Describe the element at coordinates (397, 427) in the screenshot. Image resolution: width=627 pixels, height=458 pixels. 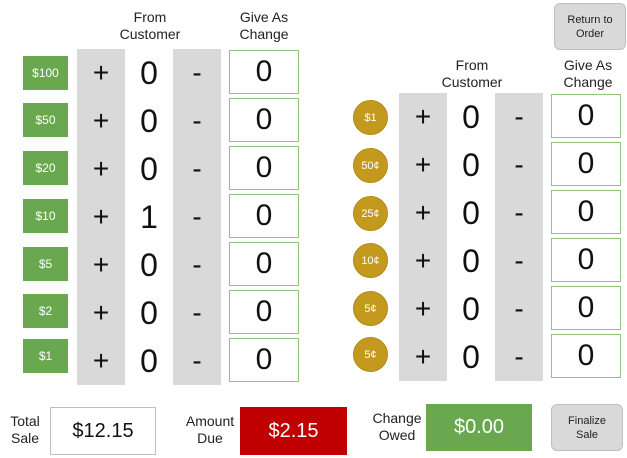
I see `change-owed-label: Change Owed` at that location.